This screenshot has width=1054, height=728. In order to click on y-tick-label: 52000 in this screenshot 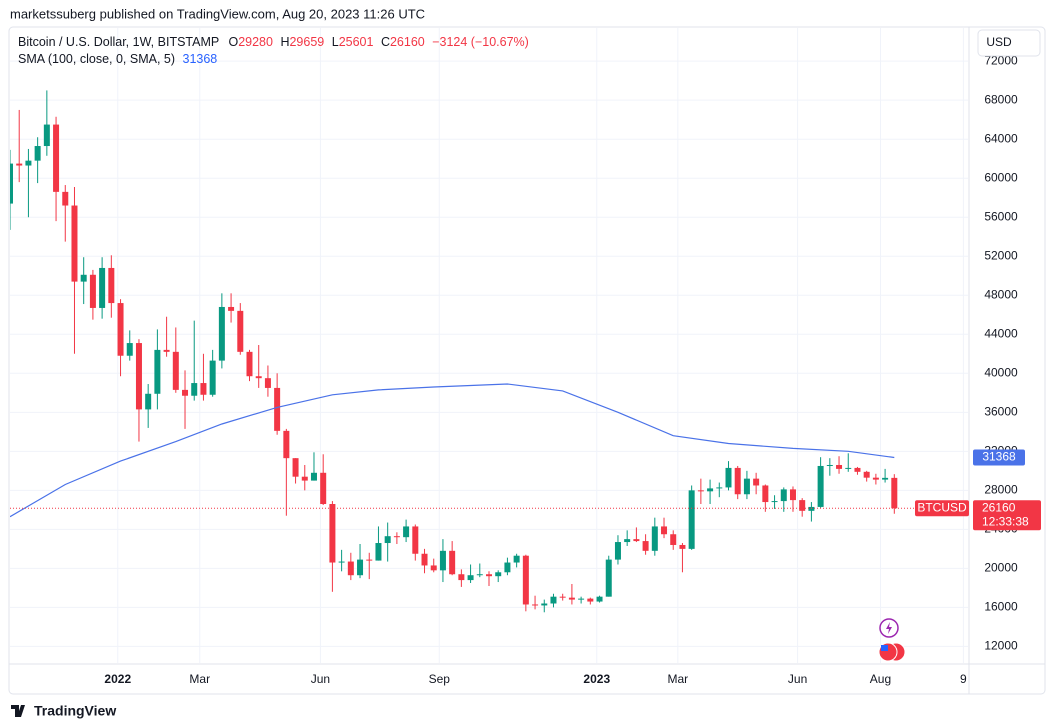, I will do `click(1001, 255)`.